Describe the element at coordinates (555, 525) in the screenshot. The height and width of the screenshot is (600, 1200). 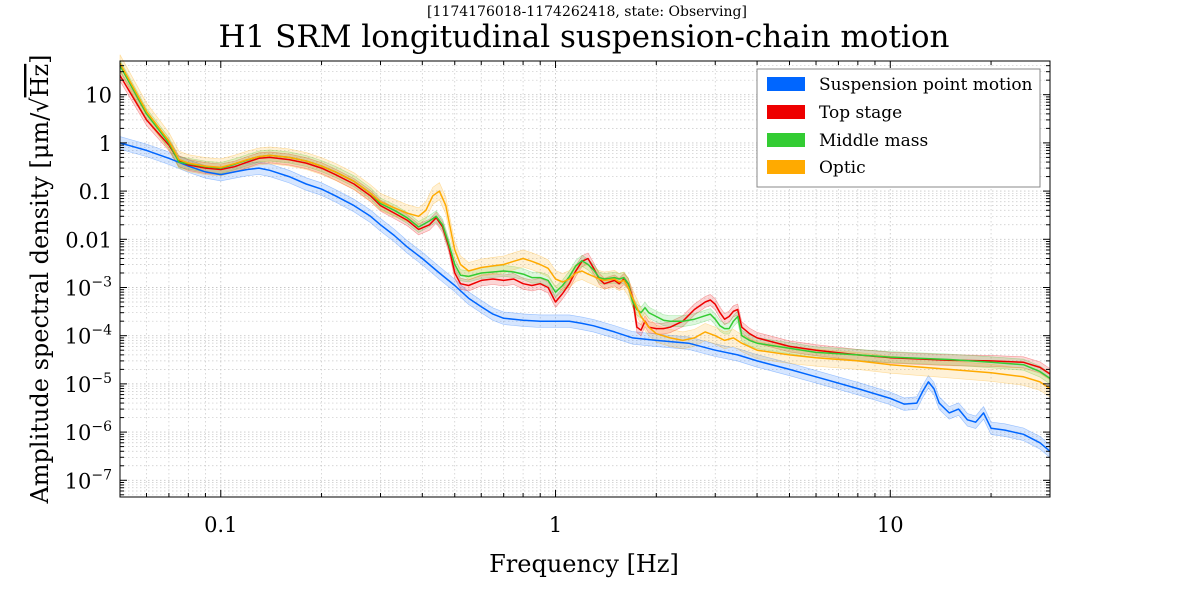
I see `x-tick-label: 1` at that location.